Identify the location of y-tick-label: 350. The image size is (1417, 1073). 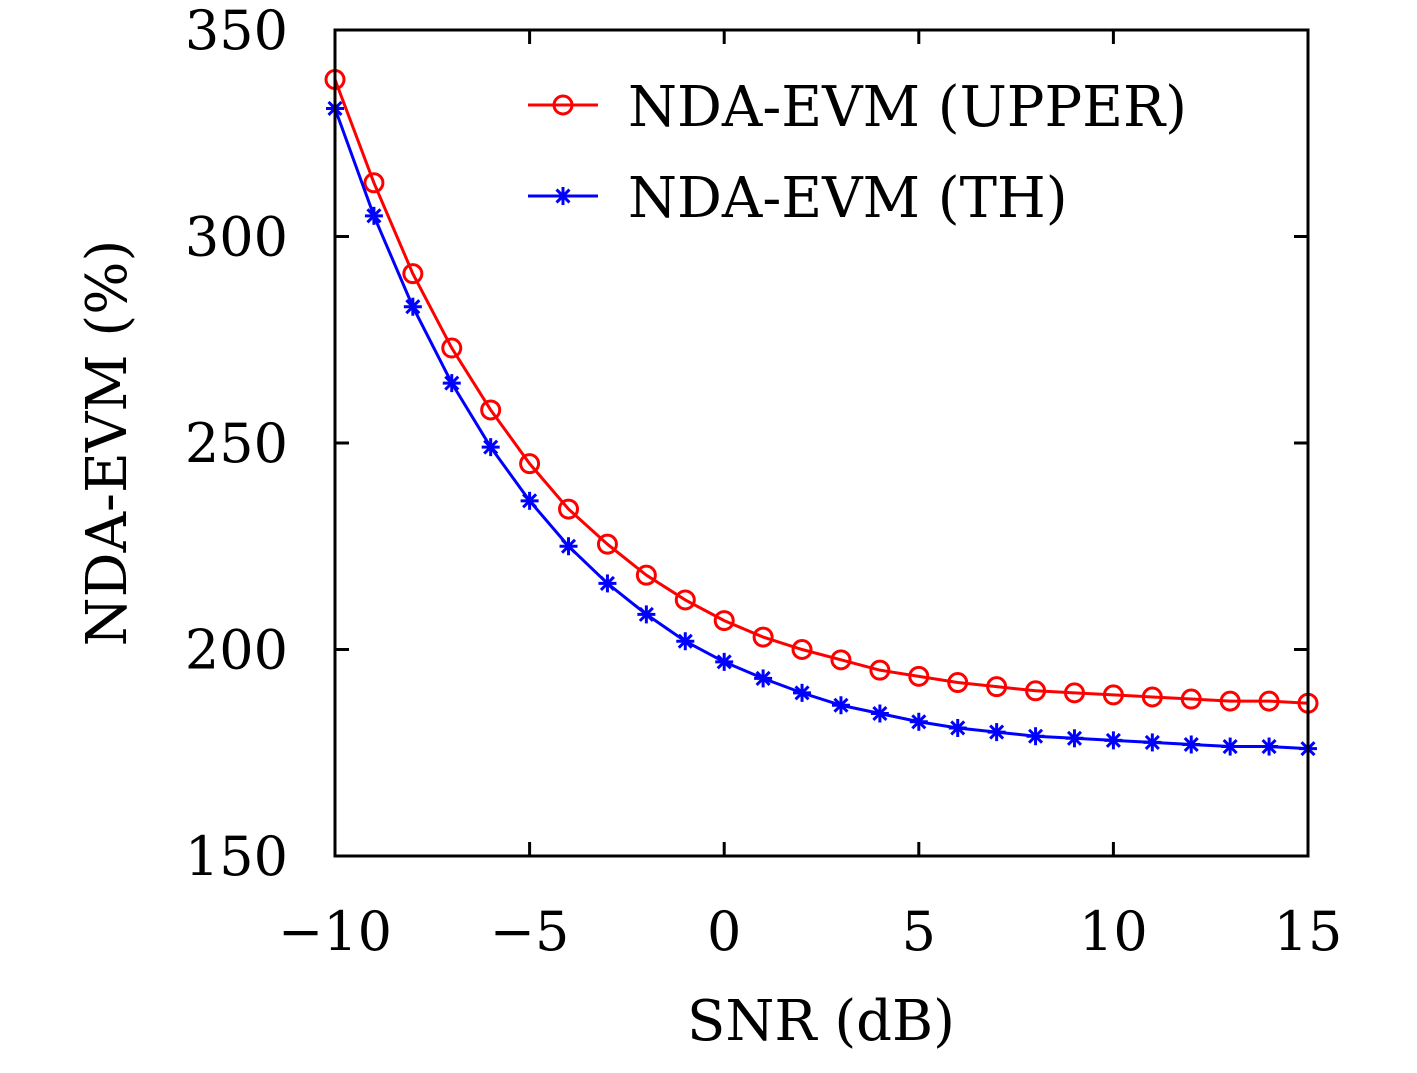
(236, 31).